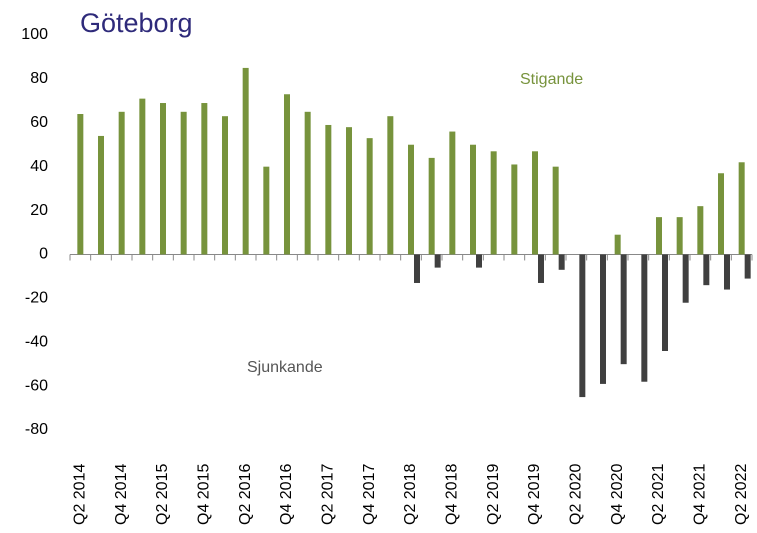 Image resolution: width=757 pixels, height=533 pixels. Describe the element at coordinates (493, 494) in the screenshot. I see `x-tick-label: Q2 2019` at that location.